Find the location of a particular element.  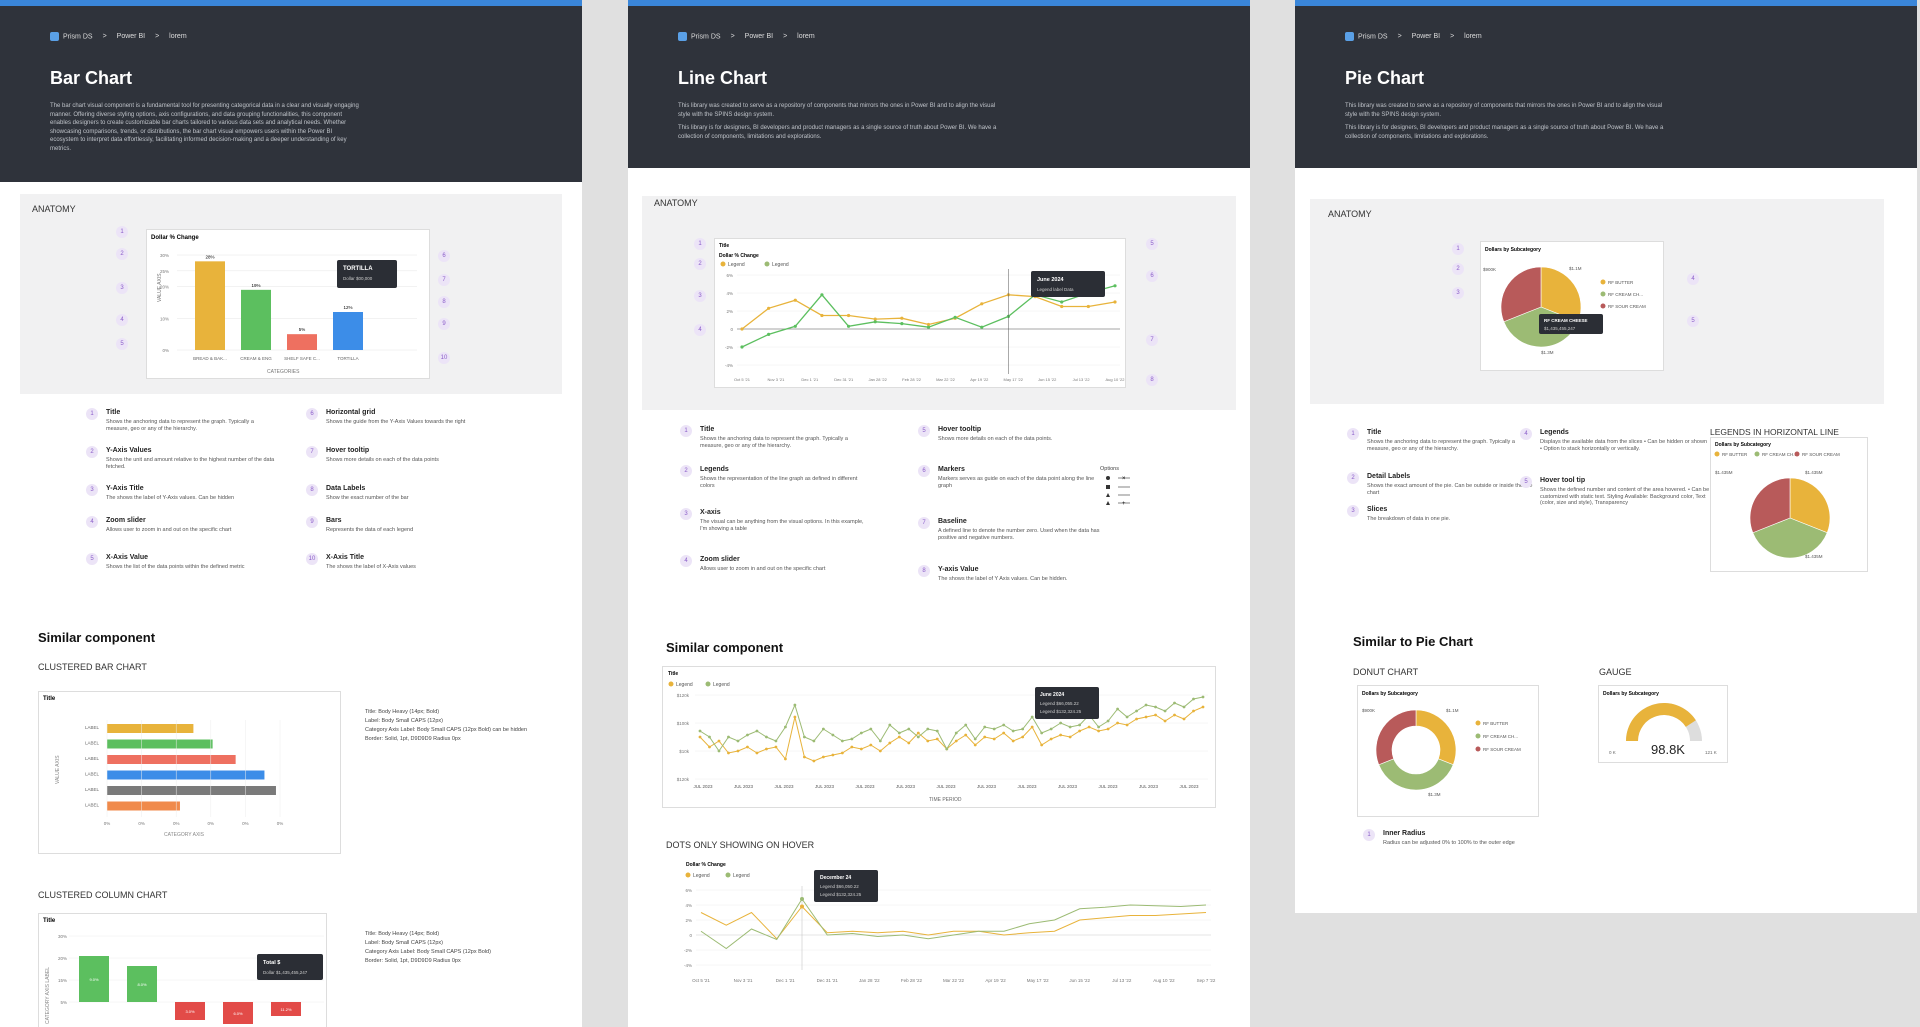

data-label: 8.0% is located at coordinates (142, 984).